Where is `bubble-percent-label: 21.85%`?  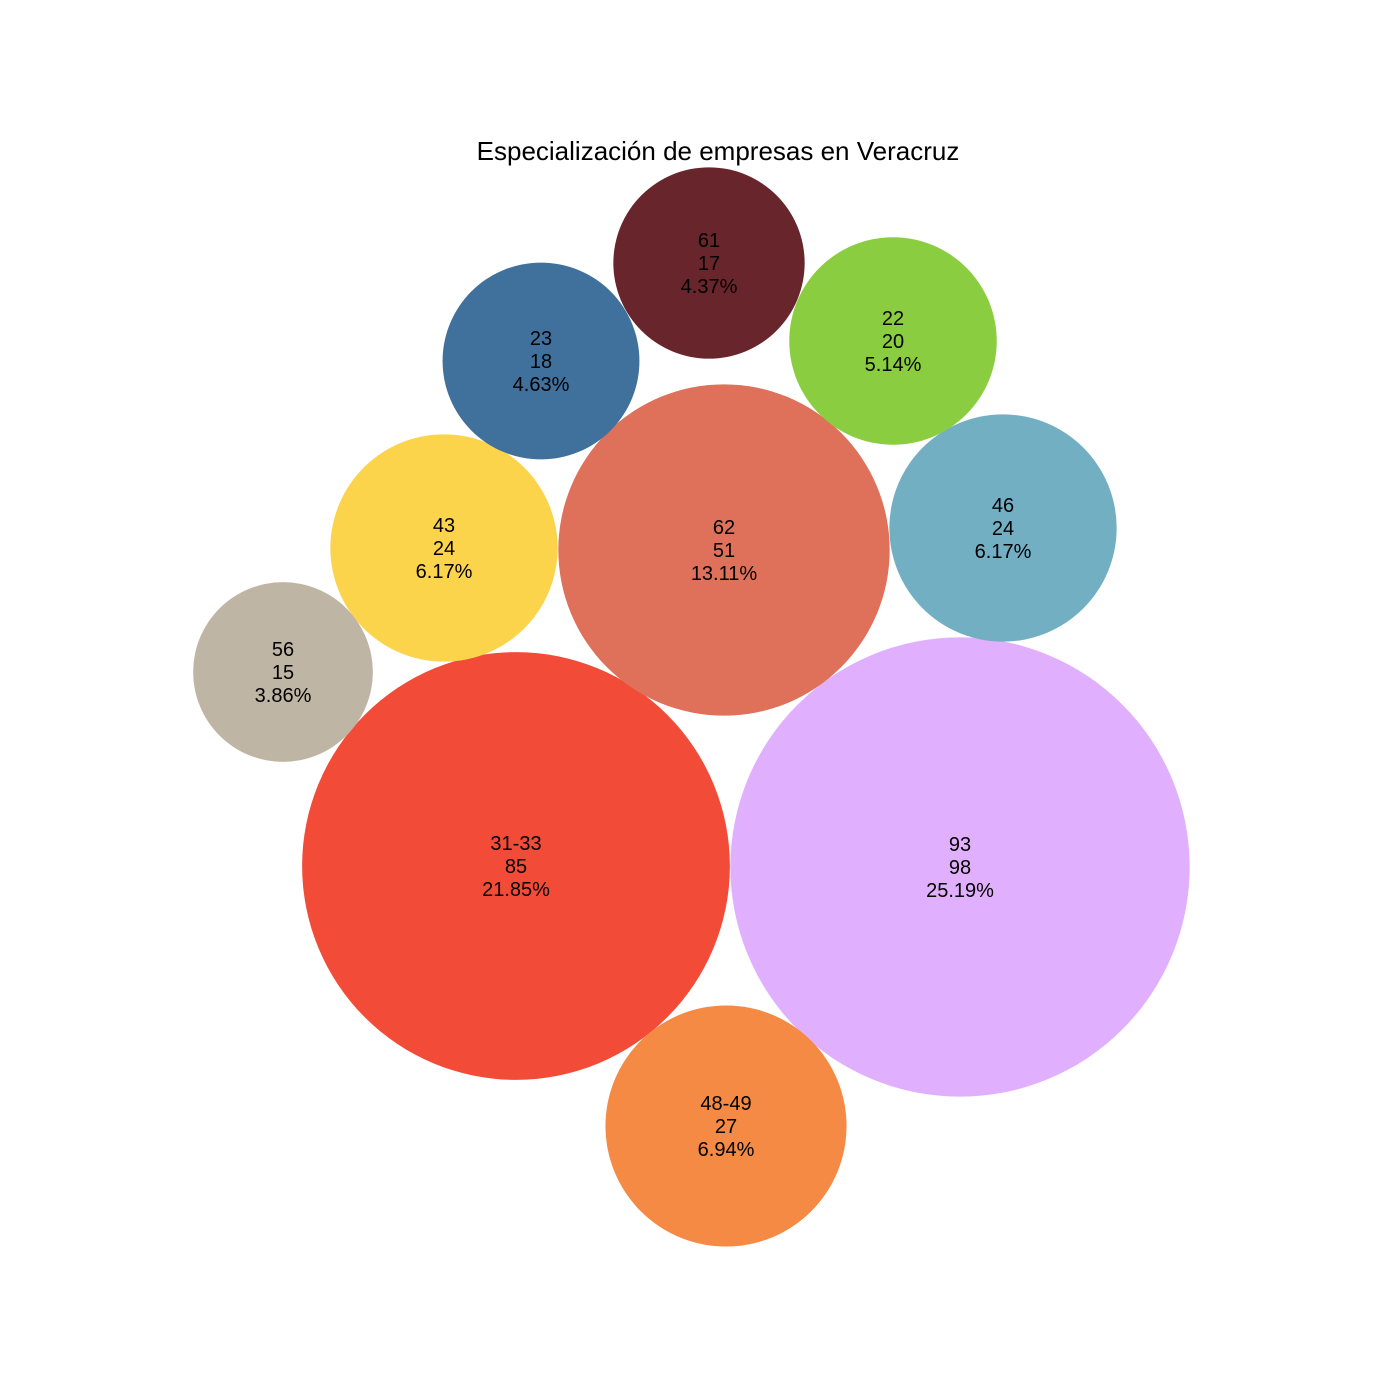
bubble-percent-label: 21.85% is located at coordinates (516, 890).